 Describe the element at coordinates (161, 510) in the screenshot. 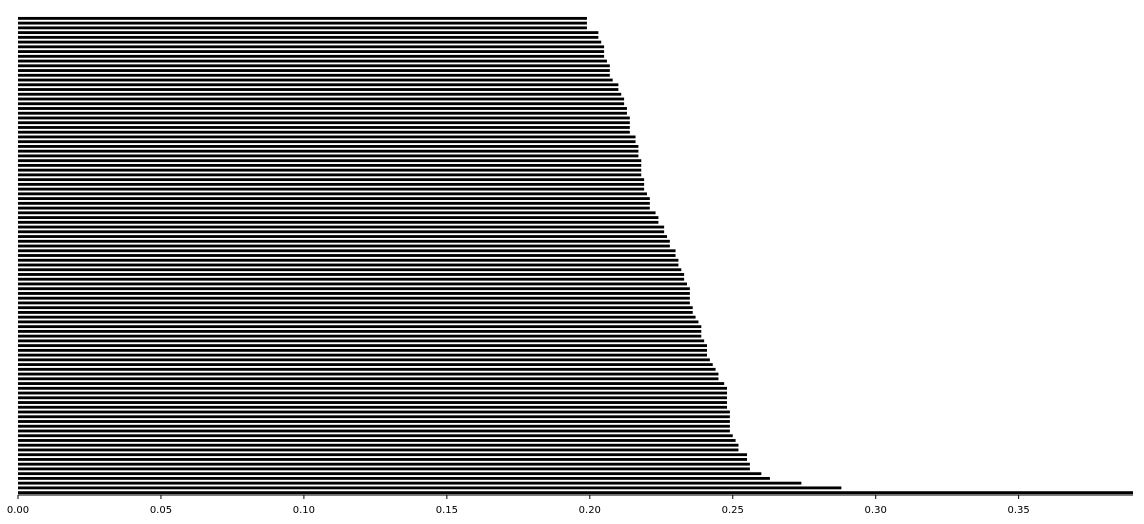

I see `x-tick-label: 0.05` at that location.